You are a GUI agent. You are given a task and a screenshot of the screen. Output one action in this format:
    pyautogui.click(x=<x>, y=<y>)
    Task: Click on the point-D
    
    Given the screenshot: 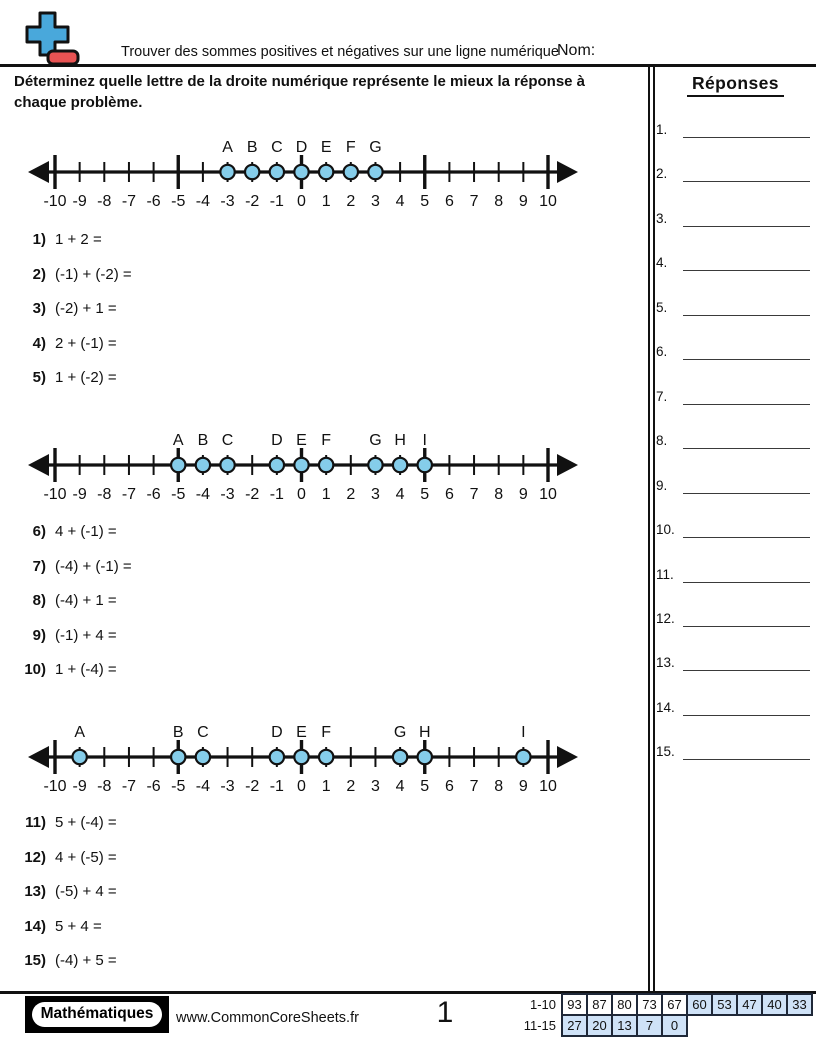 What is the action you would take?
    pyautogui.click(x=277, y=465)
    